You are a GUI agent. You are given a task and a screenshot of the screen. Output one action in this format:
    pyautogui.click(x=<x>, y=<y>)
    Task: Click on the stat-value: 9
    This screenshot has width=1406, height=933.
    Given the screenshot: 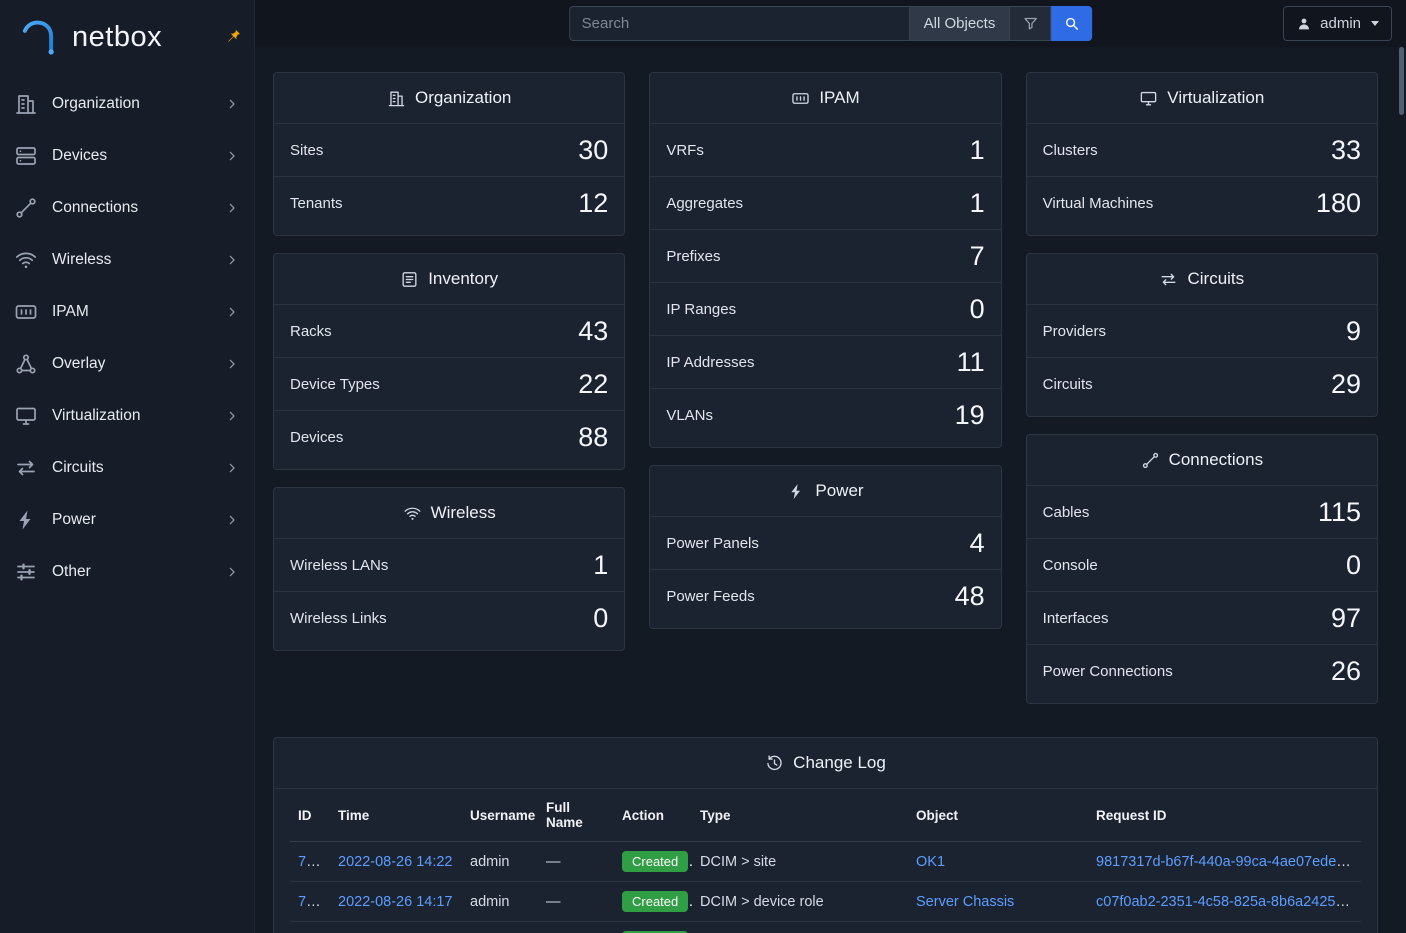 What is the action you would take?
    pyautogui.click(x=1353, y=330)
    